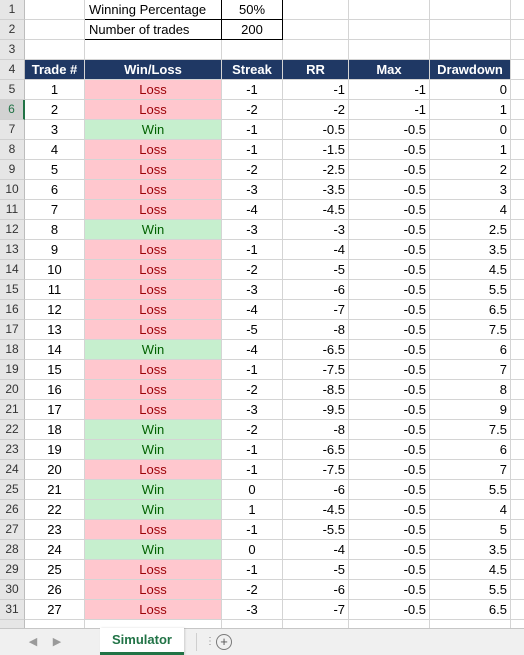  What do you see at coordinates (12, 430) in the screenshot?
I see `row-header: 22` at bounding box center [12, 430].